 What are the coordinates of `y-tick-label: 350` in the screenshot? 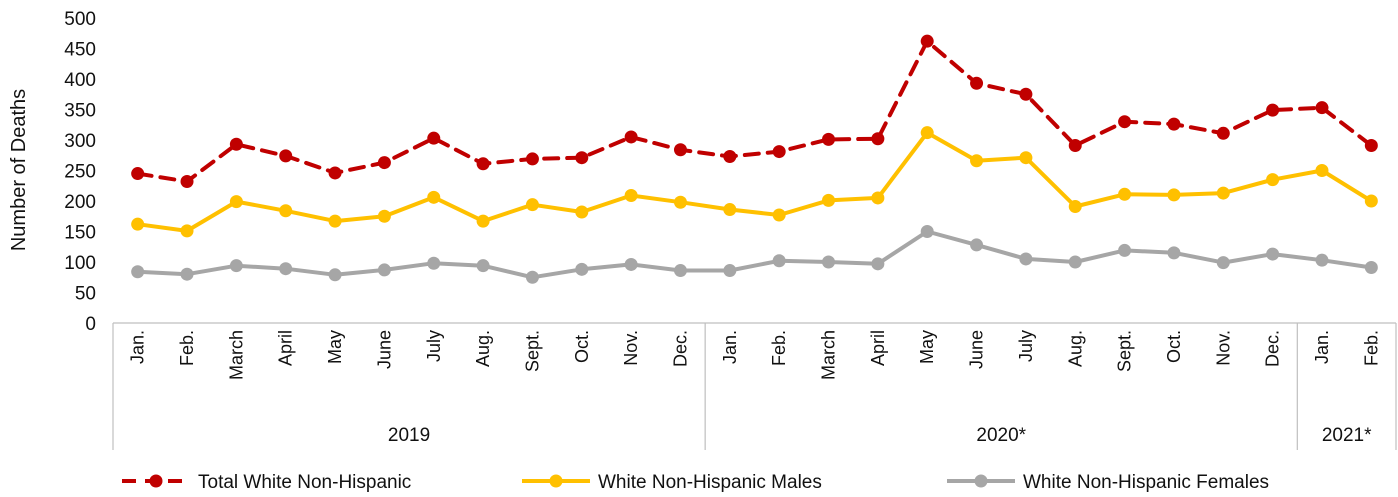 It's located at (80, 111).